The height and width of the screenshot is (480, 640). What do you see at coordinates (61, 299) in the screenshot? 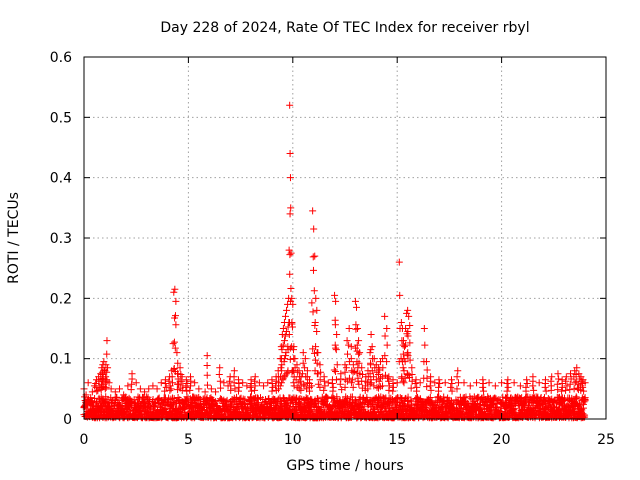
I see `y-tick-label: 0.2` at bounding box center [61, 299].